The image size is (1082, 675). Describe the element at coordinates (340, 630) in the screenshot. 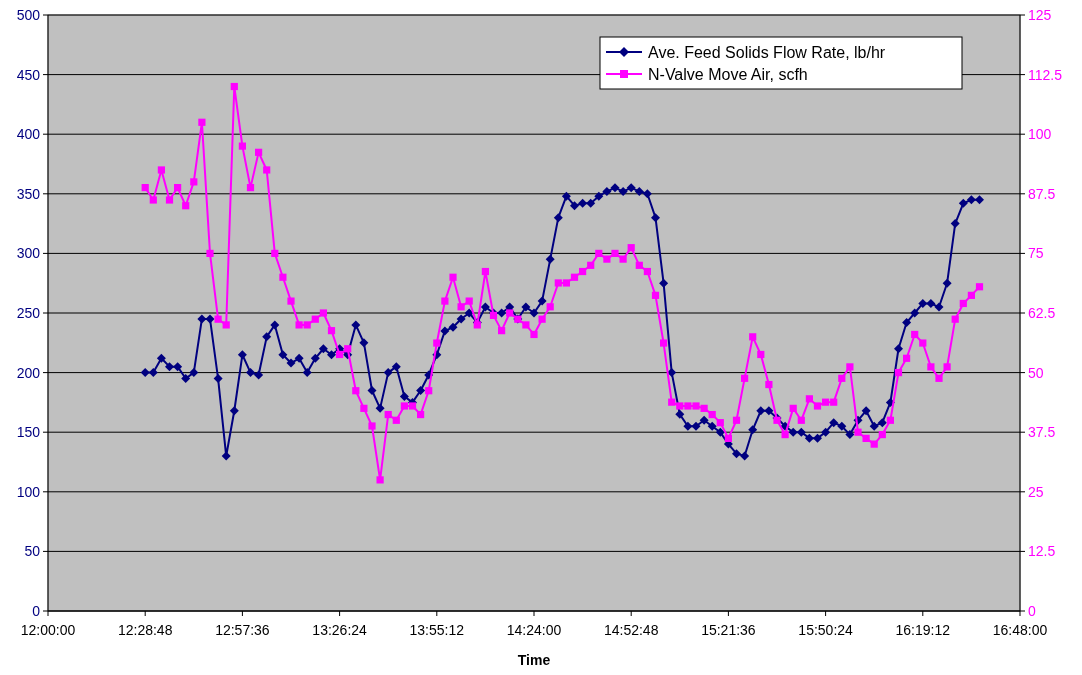

I see `x-tick-label: 13:26:24` at that location.